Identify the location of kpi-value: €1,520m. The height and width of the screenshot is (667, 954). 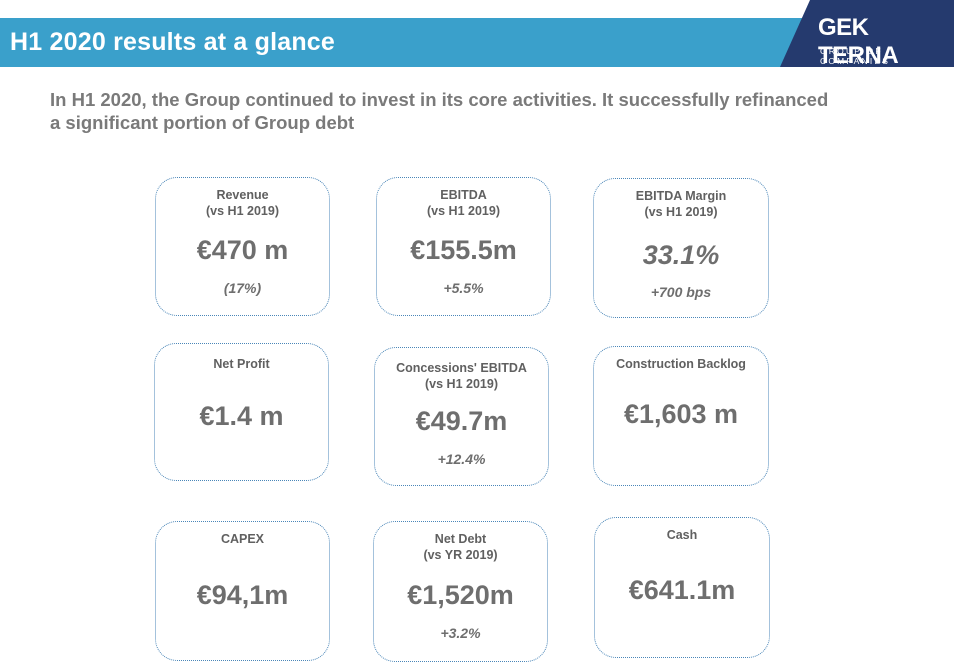
(460, 595).